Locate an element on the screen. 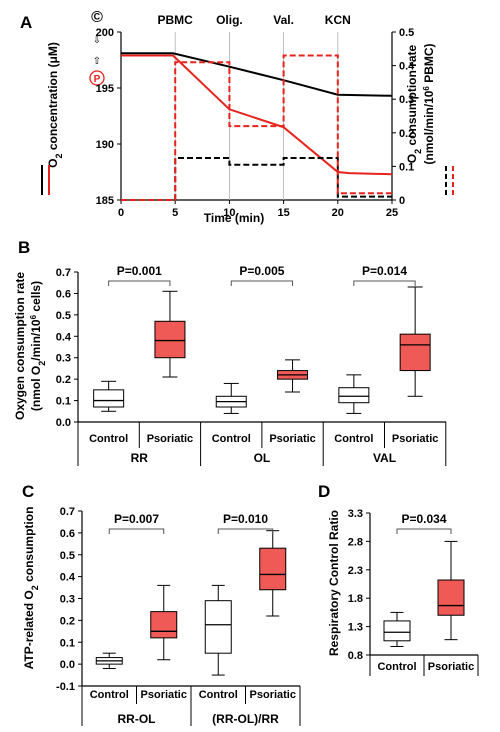 The height and width of the screenshot is (732, 500). panel-b-y-axis-label-2: (nmol O2/min/106 cells) is located at coordinates (38, 346).